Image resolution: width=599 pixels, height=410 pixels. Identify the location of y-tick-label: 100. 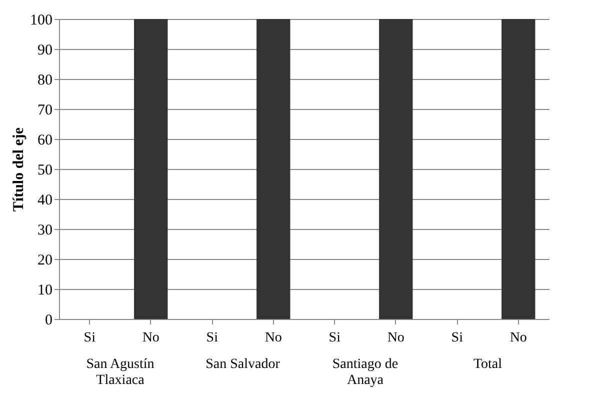
(41, 20).